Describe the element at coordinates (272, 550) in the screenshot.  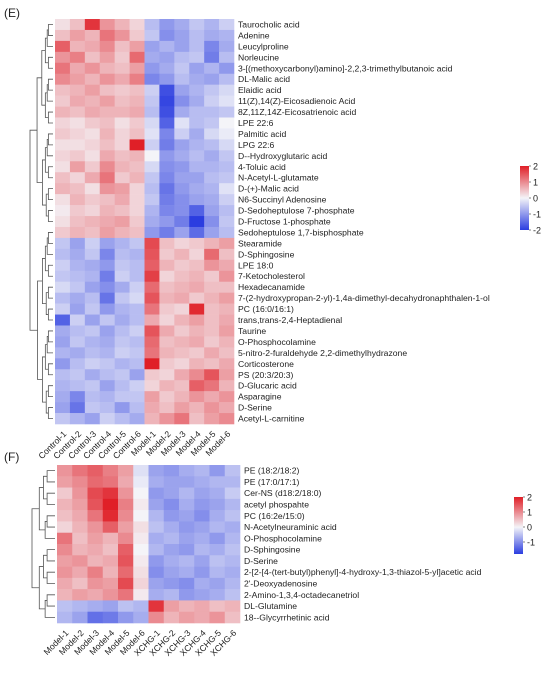
I see `f-row-label: D-Sphingosine` at that location.